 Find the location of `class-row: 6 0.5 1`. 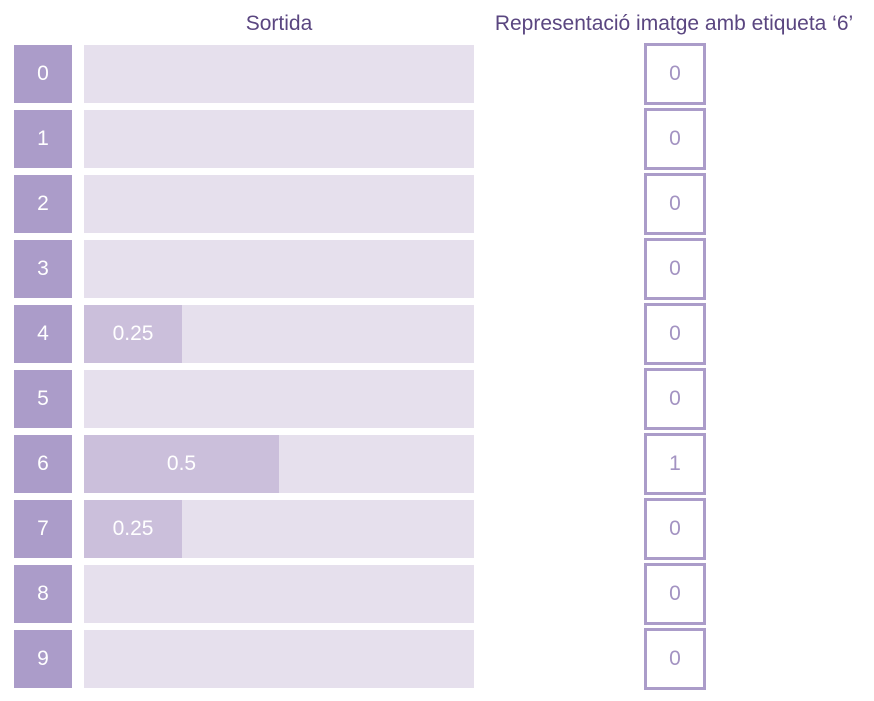

class-row: 6 0.5 1 is located at coordinates (437, 464).